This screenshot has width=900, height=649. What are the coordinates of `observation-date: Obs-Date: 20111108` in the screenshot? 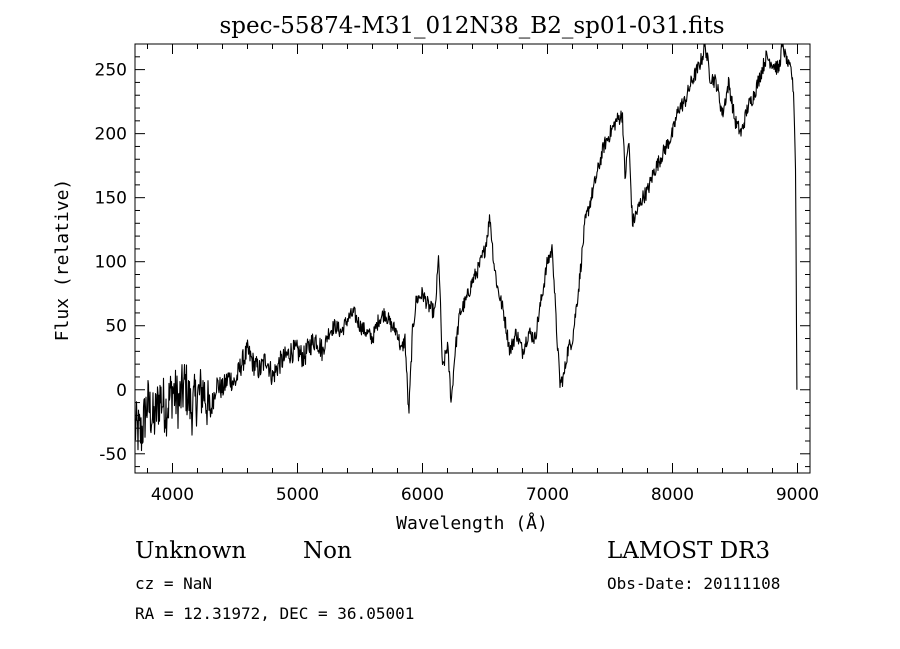 It's located at (694, 583).